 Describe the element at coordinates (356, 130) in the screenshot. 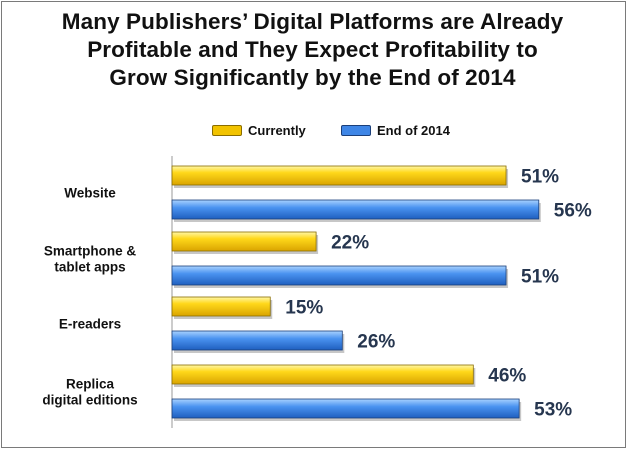

I see `legend-swatch-end-of-2014` at that location.